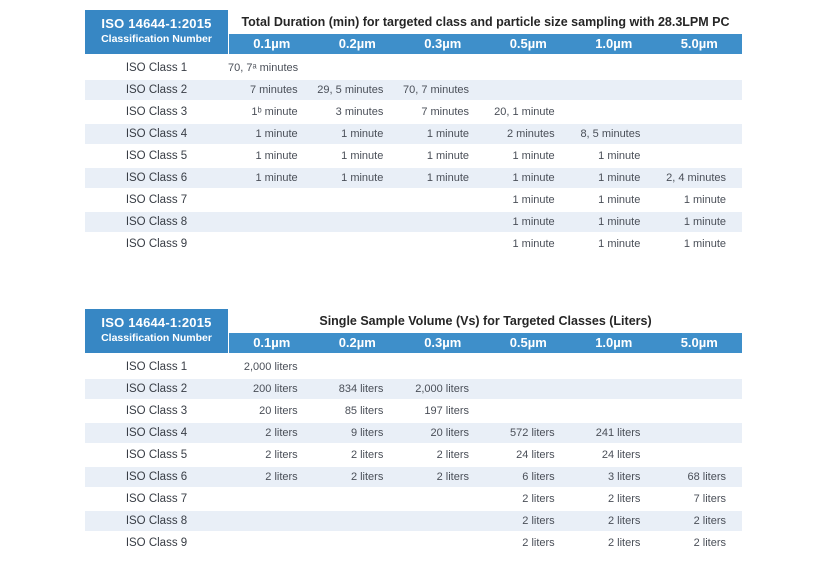 The height and width of the screenshot is (575, 839). What do you see at coordinates (156, 90) in the screenshot?
I see `row-label: ISO Class 2` at bounding box center [156, 90].